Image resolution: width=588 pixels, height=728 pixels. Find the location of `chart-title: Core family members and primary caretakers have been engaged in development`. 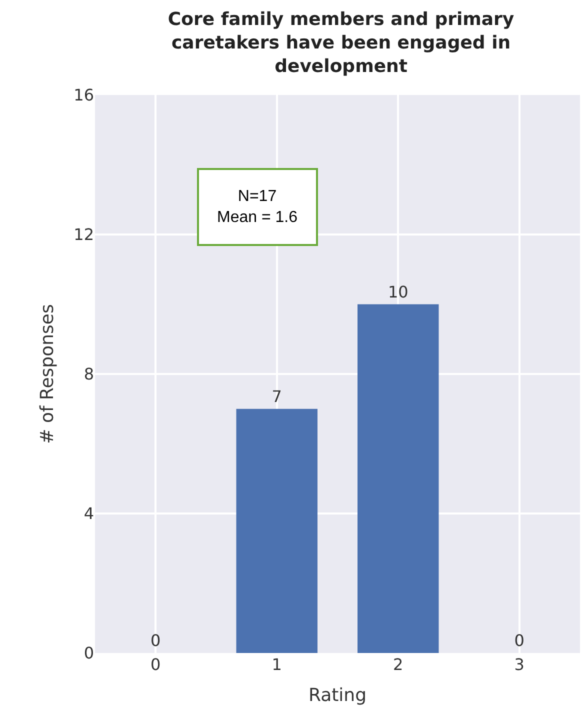

chart-title: Core family members and primary caretakers have been engaged in development is located at coordinates (341, 43).